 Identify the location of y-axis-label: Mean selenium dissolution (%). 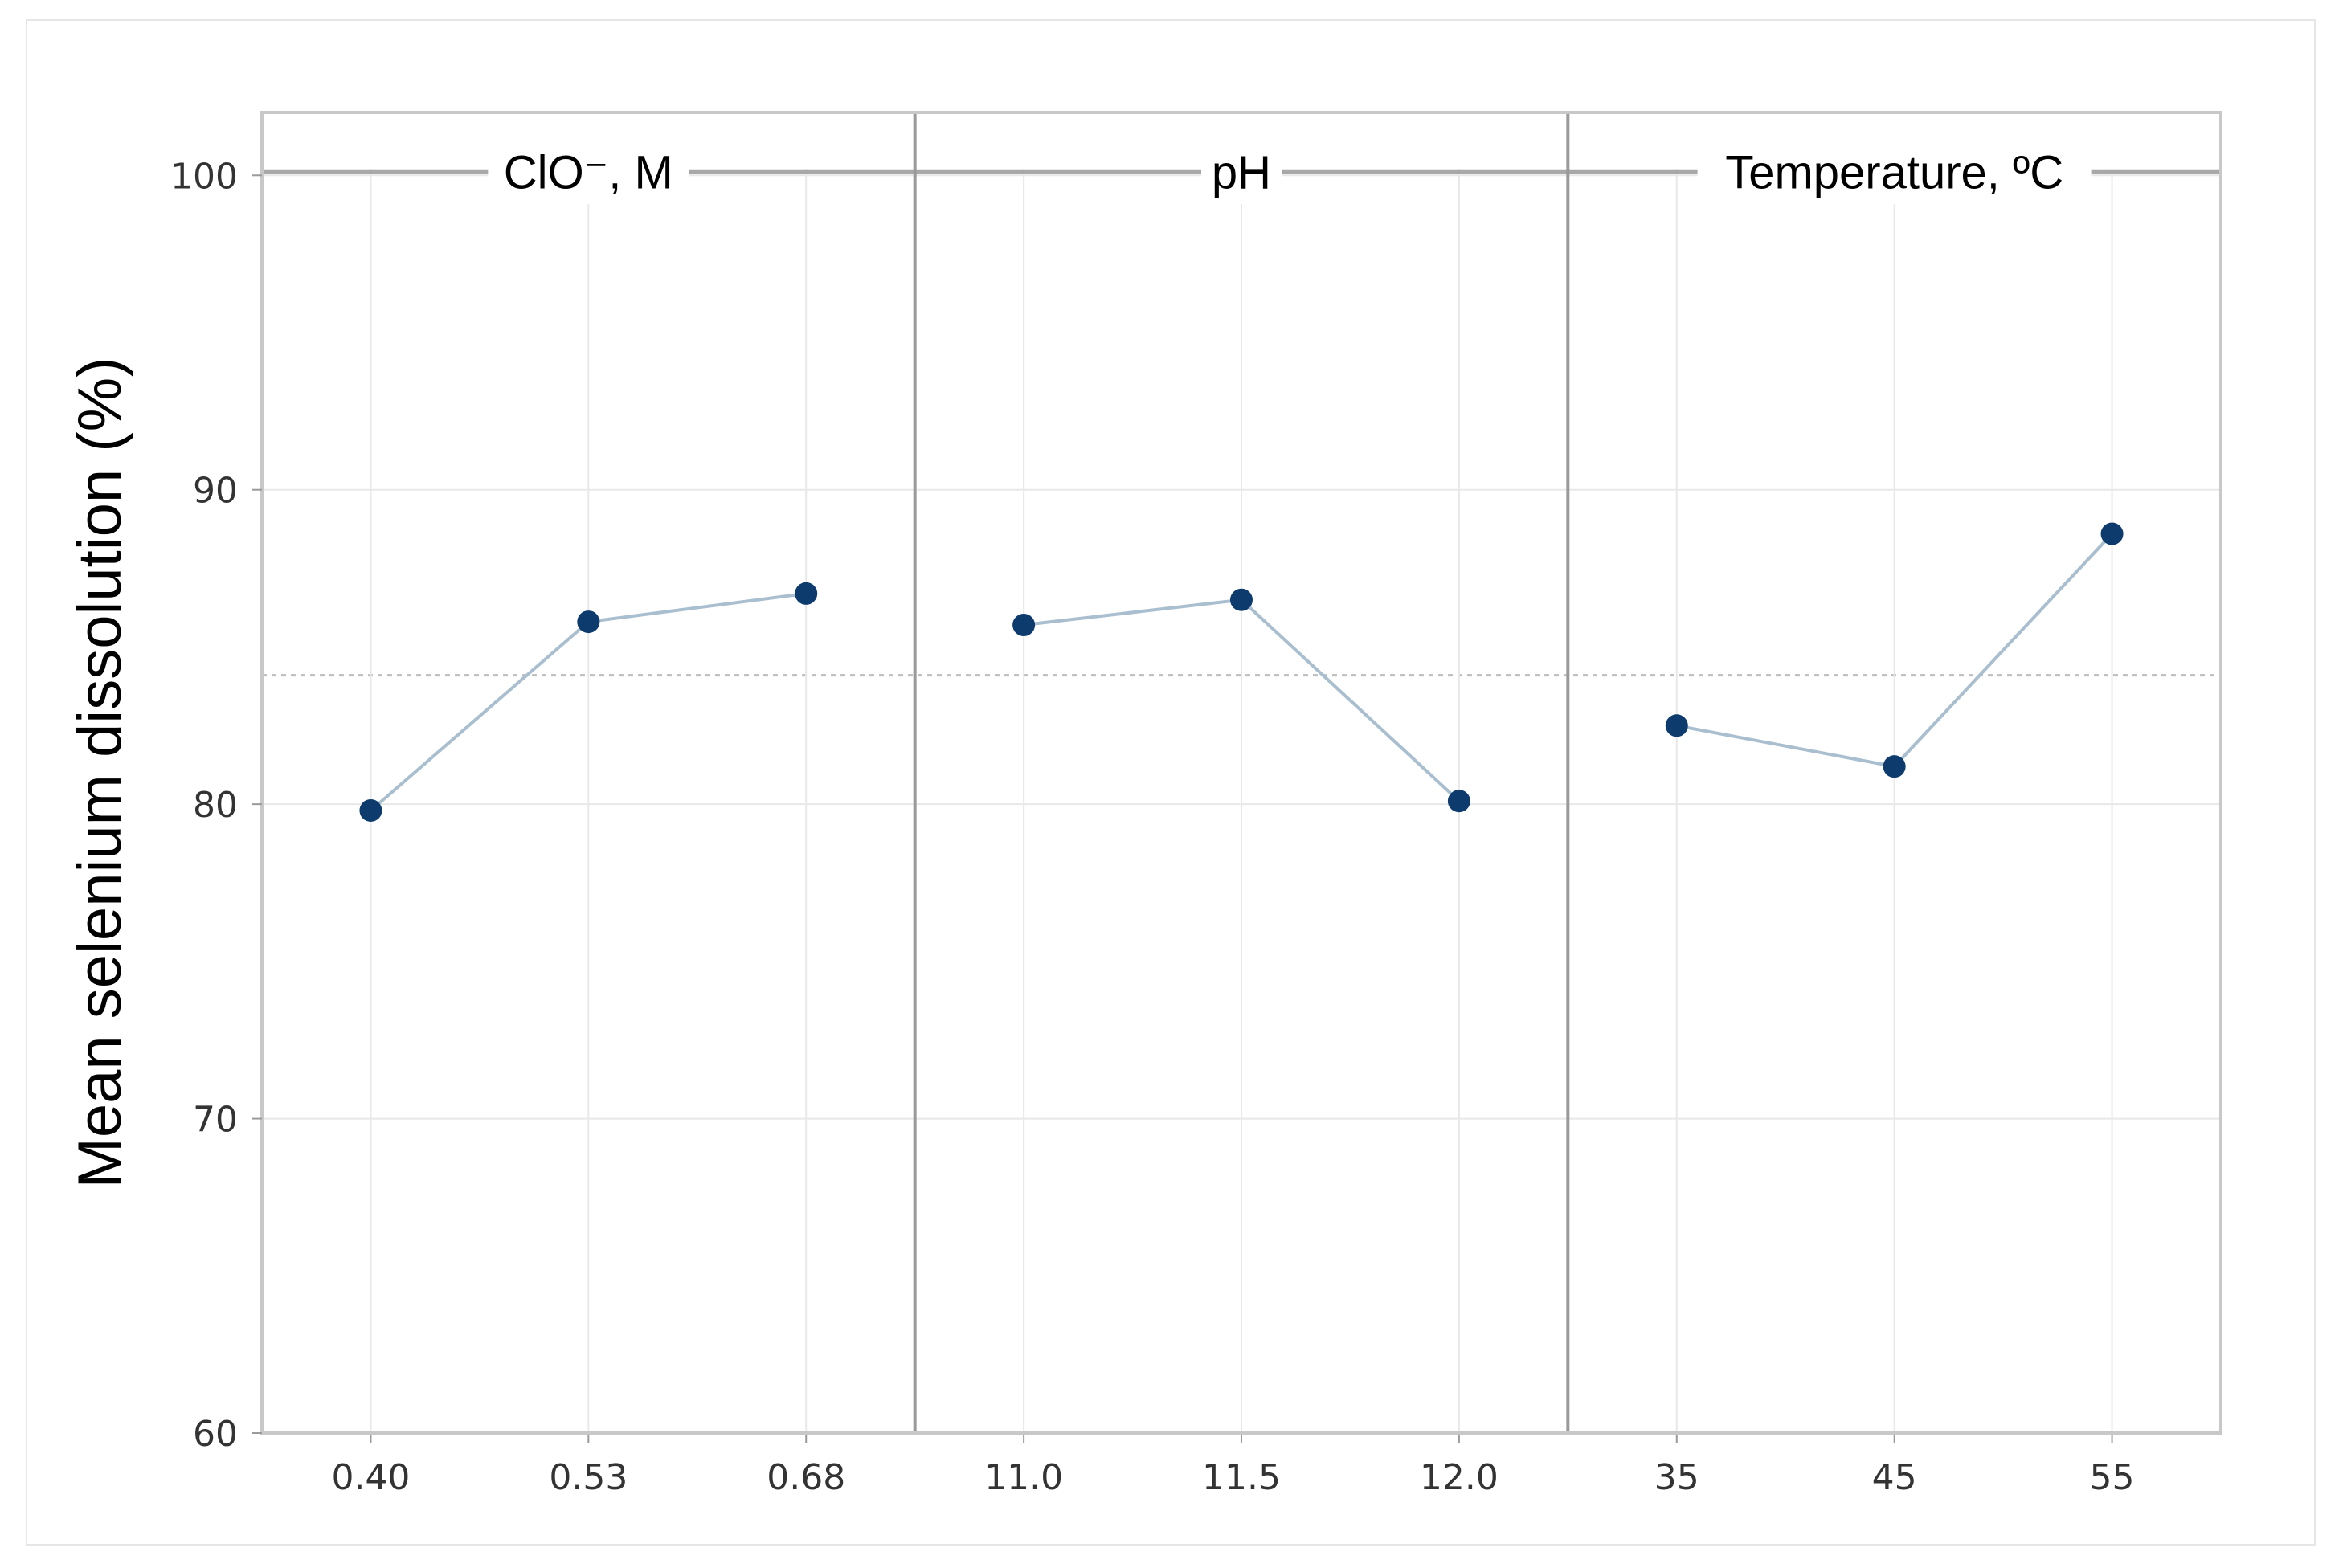
(100, 773).